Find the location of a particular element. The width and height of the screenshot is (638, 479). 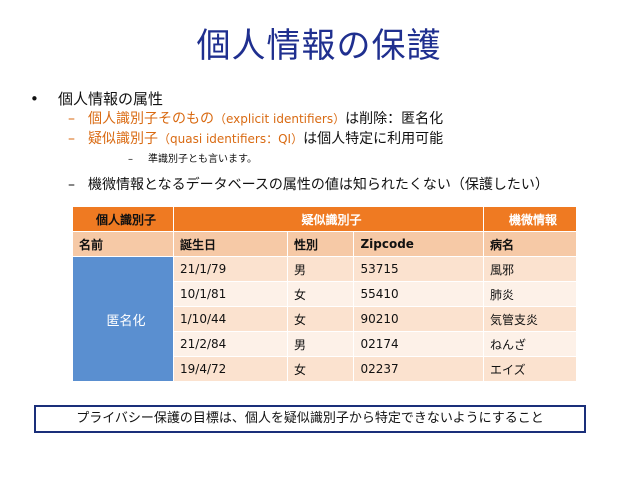

sub-item-explicit-identifiers: – 個人識別子そのもの（explicit identifiers）は削除：匿名化 is located at coordinates (255, 118).